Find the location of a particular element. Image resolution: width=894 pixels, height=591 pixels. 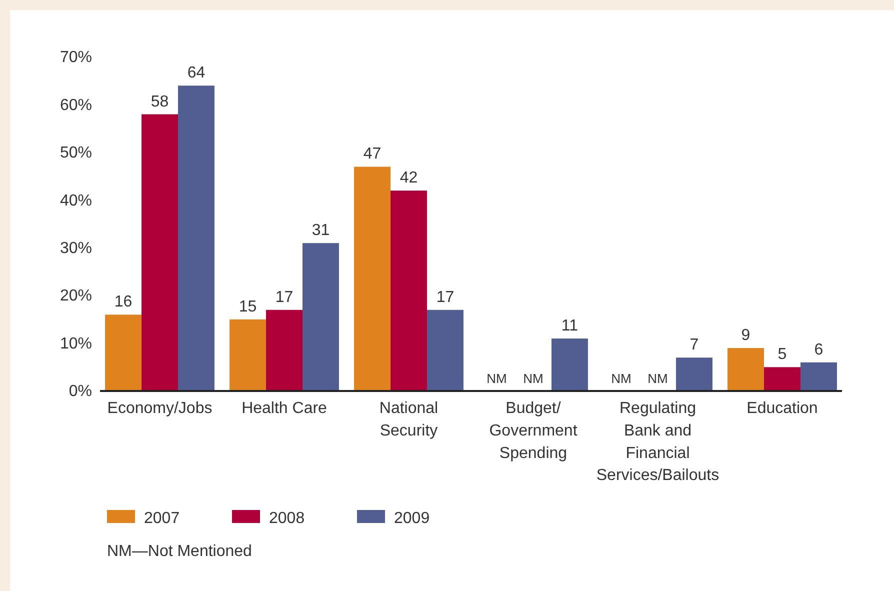

data-label: 11 is located at coordinates (569, 326).